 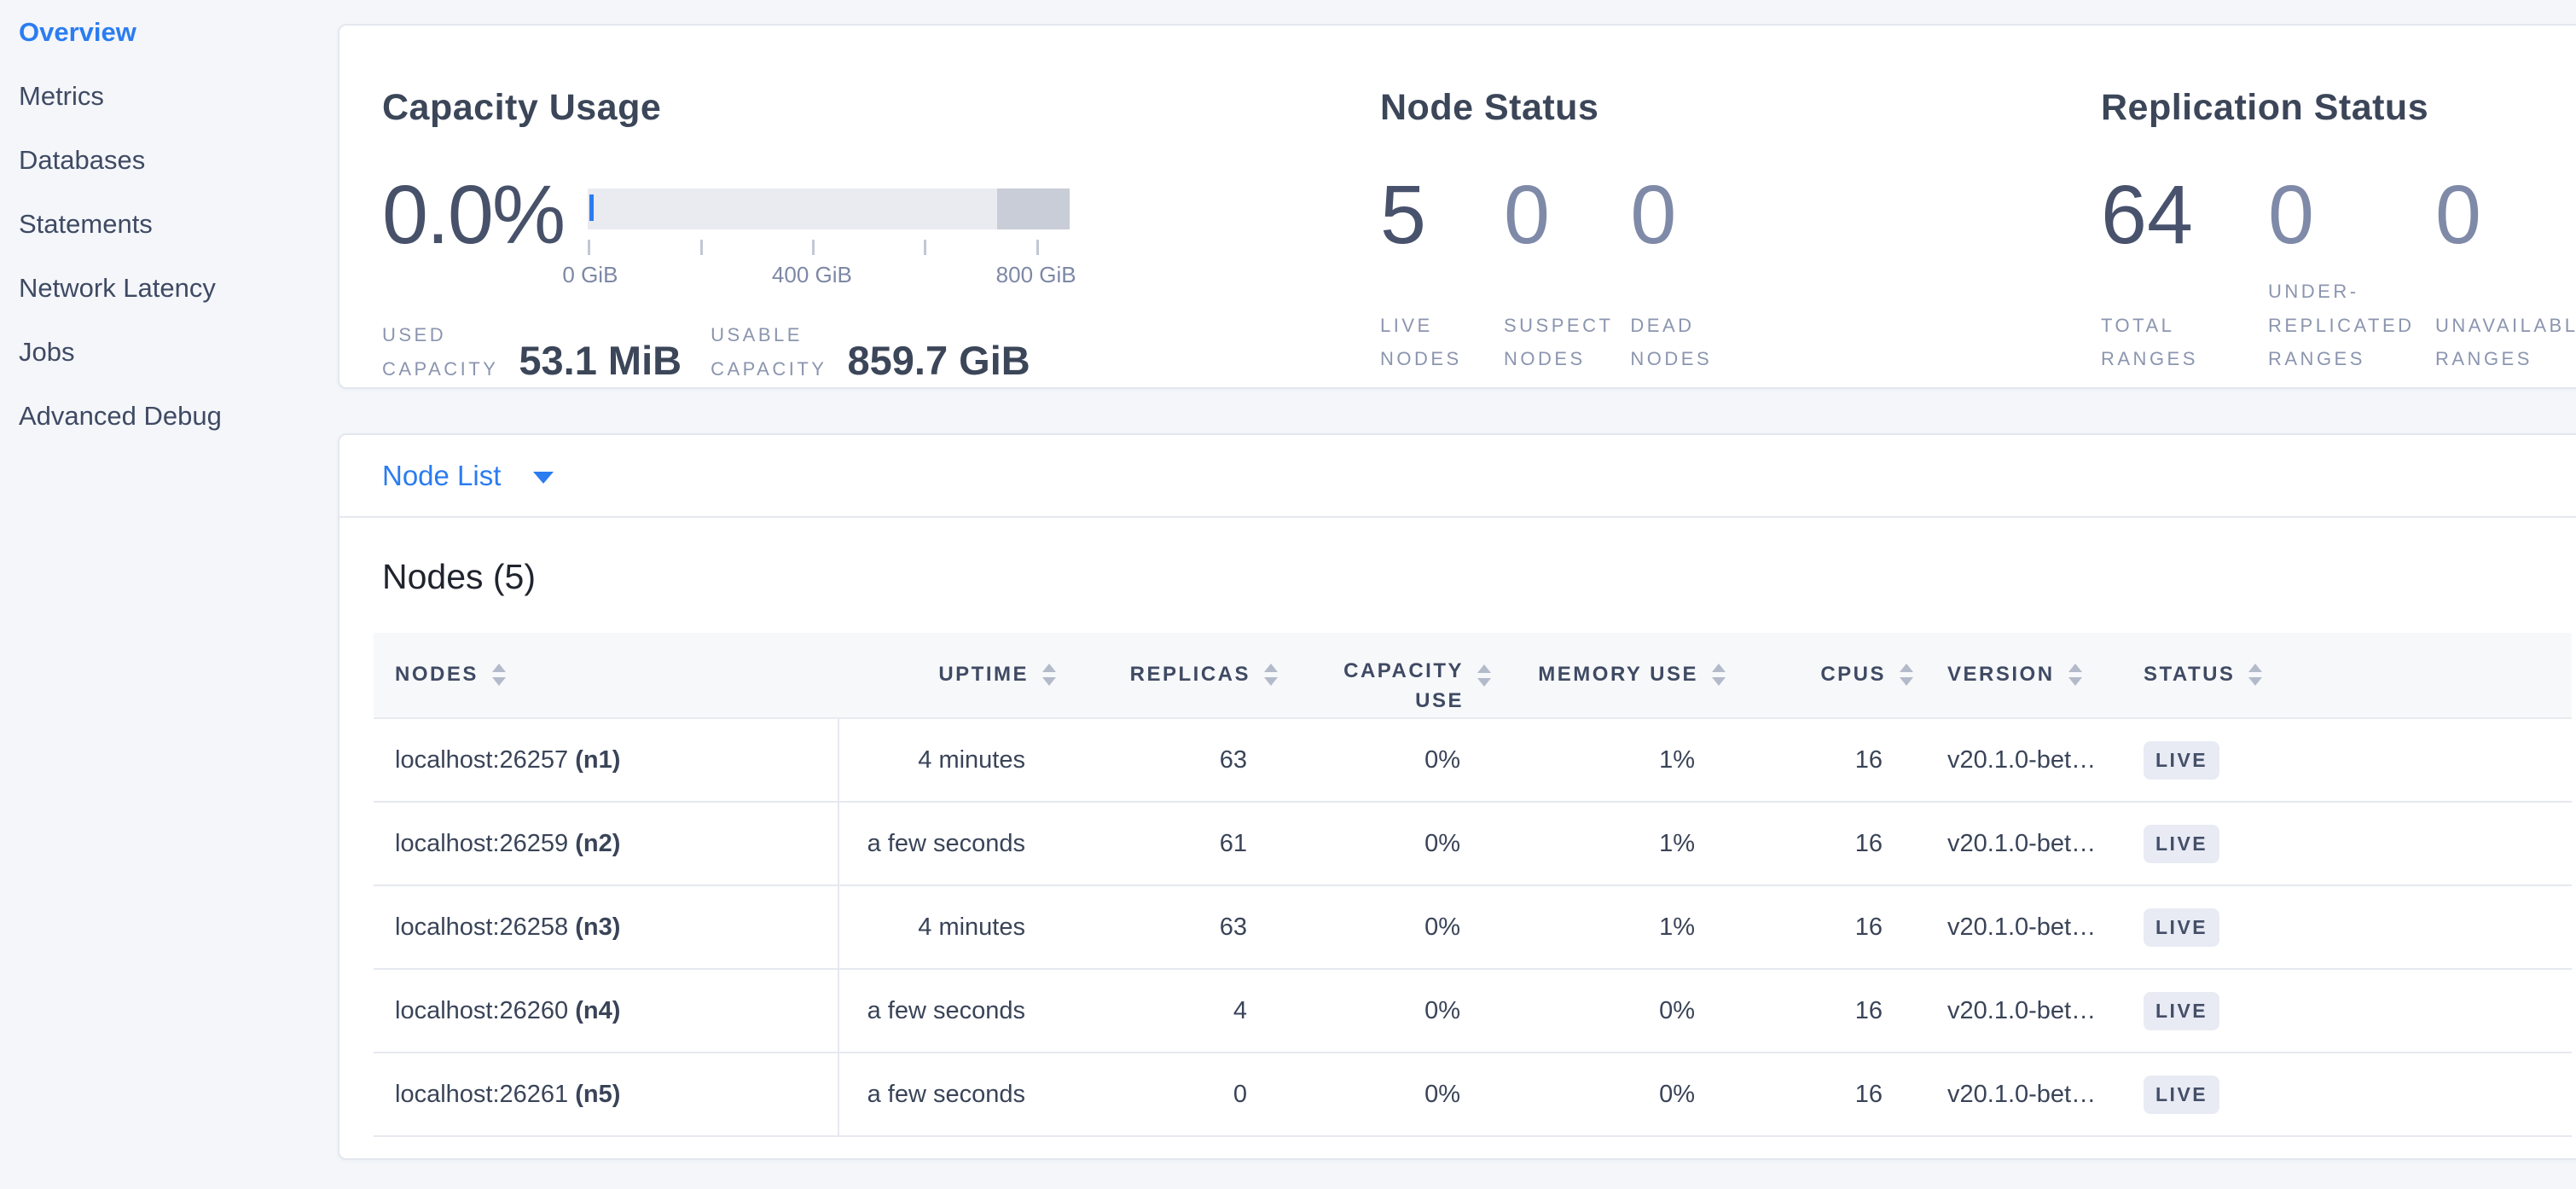 What do you see at coordinates (1033, 208) in the screenshot?
I see `capacity-gauge-dark-segment` at bounding box center [1033, 208].